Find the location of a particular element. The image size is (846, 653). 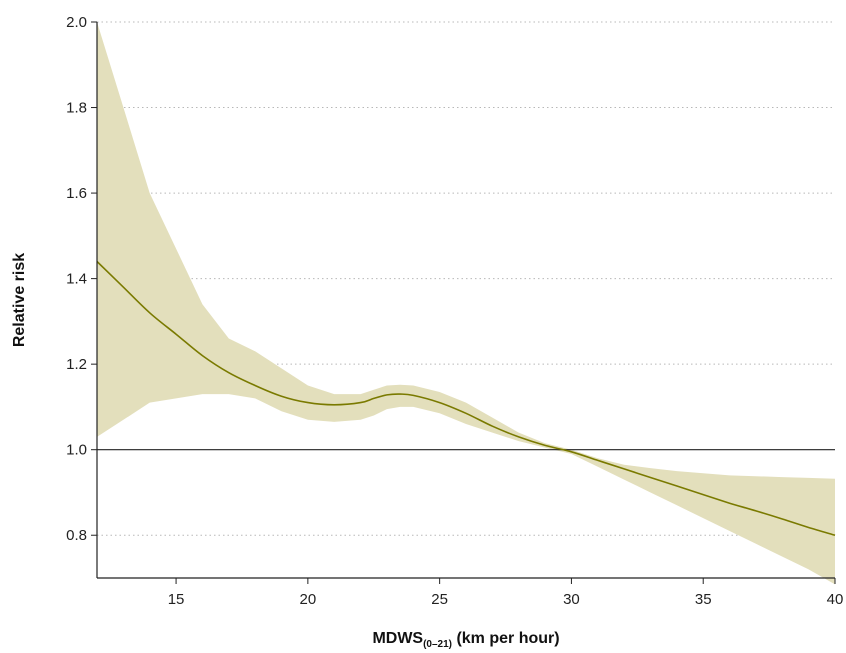

y-tick-label: 2.0 is located at coordinates (76, 22).